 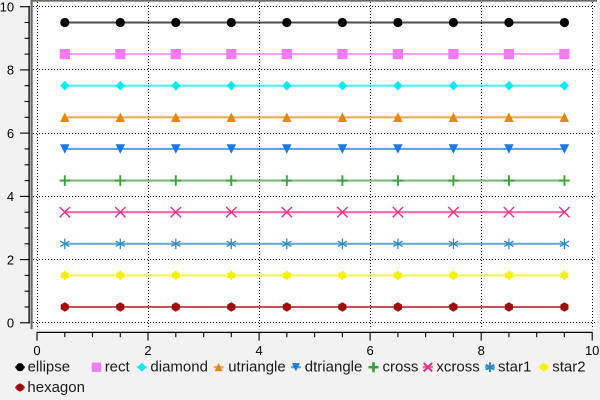 What do you see at coordinates (257, 367) in the screenshot?
I see `svg-text: utriangle` at bounding box center [257, 367].